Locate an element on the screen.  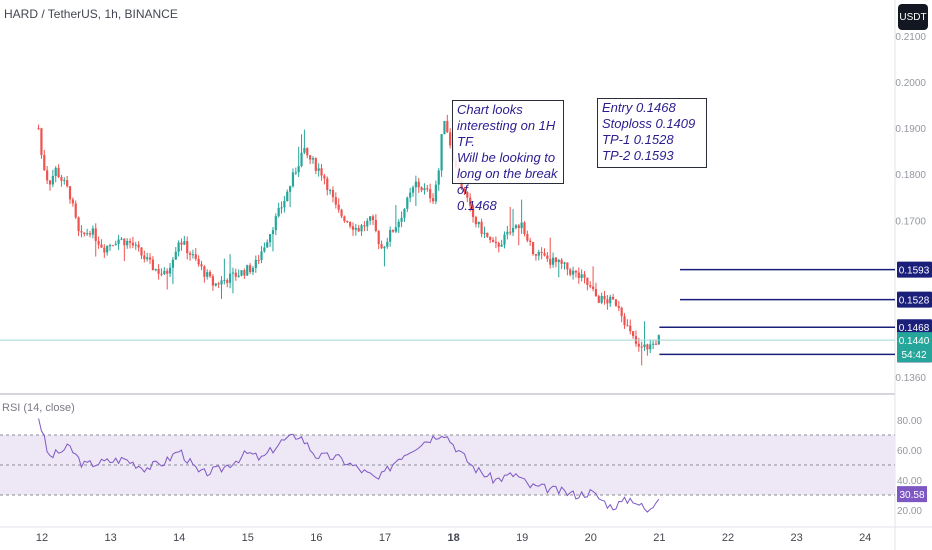
rsi-line is located at coordinates (349, 465).